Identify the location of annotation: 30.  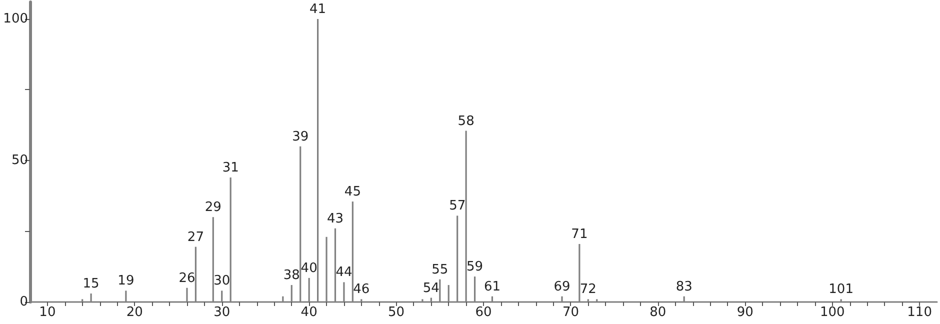
(222, 281).